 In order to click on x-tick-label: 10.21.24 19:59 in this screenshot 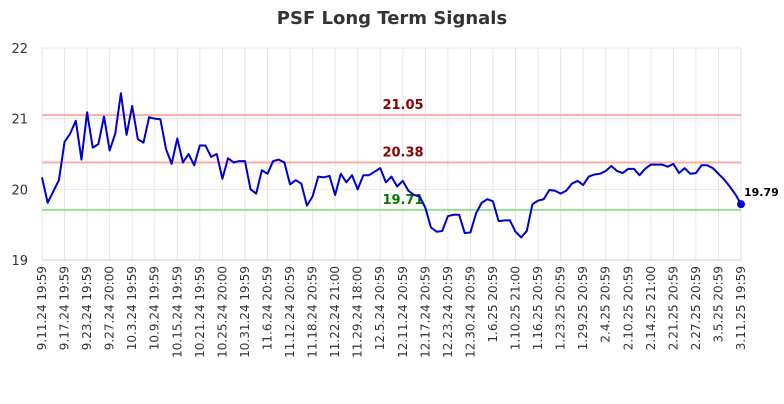, I will do `click(200, 312)`.